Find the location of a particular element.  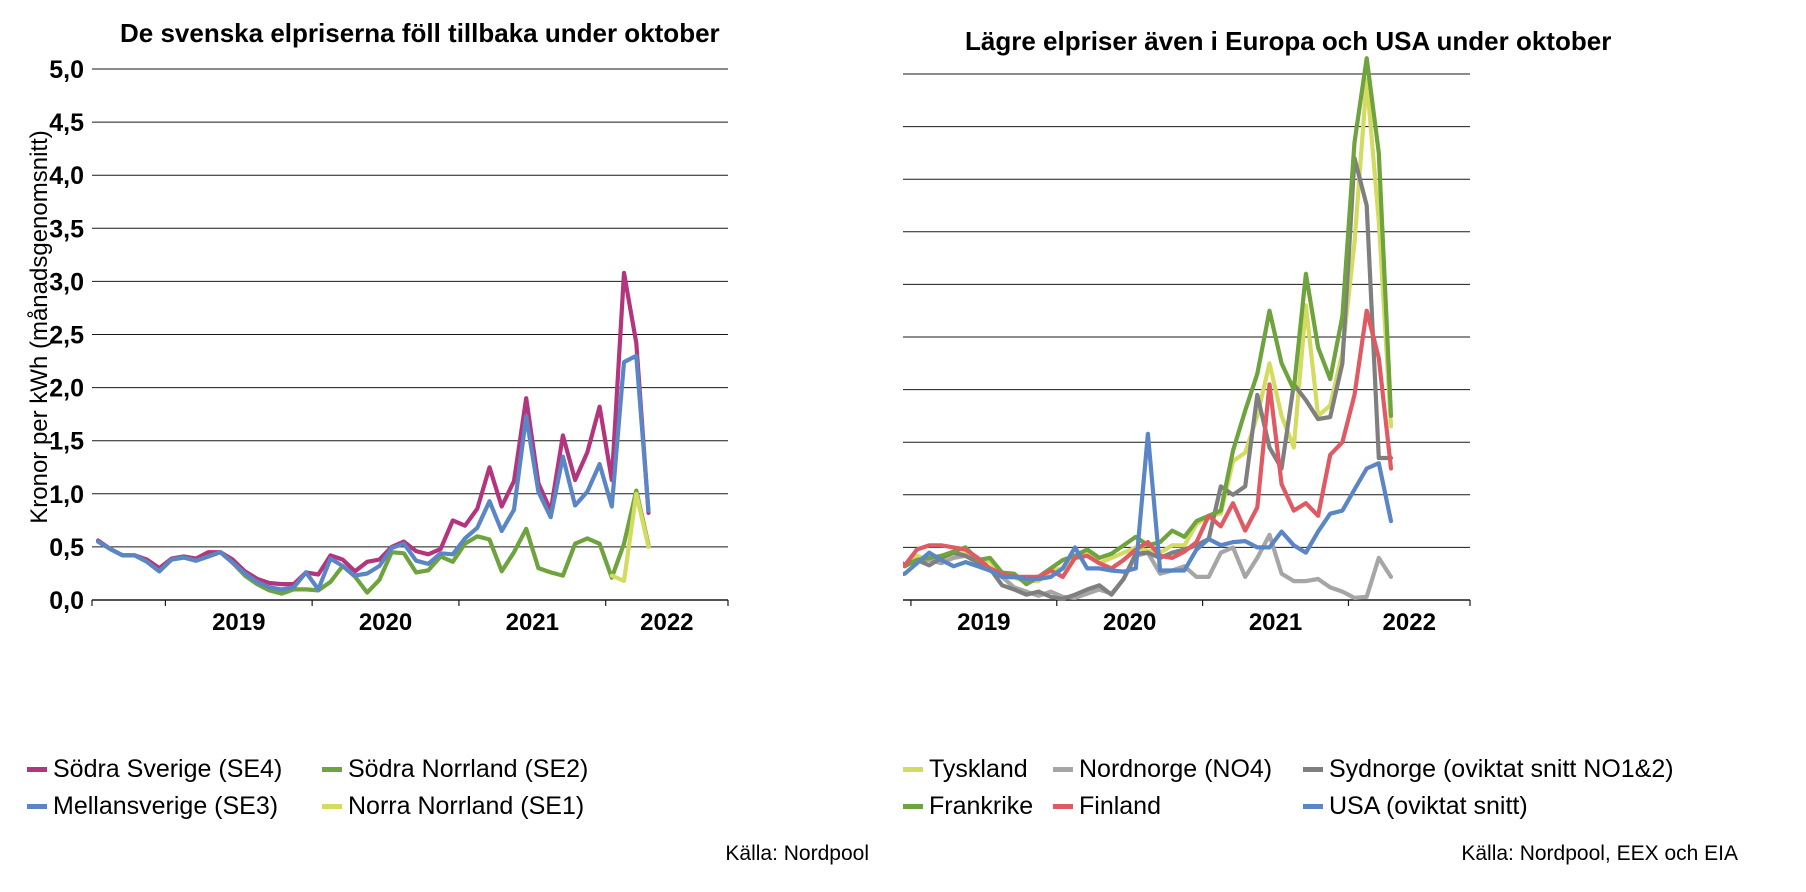

legend-label-se2: Södra Norrland (SE2) is located at coordinates (468, 769).